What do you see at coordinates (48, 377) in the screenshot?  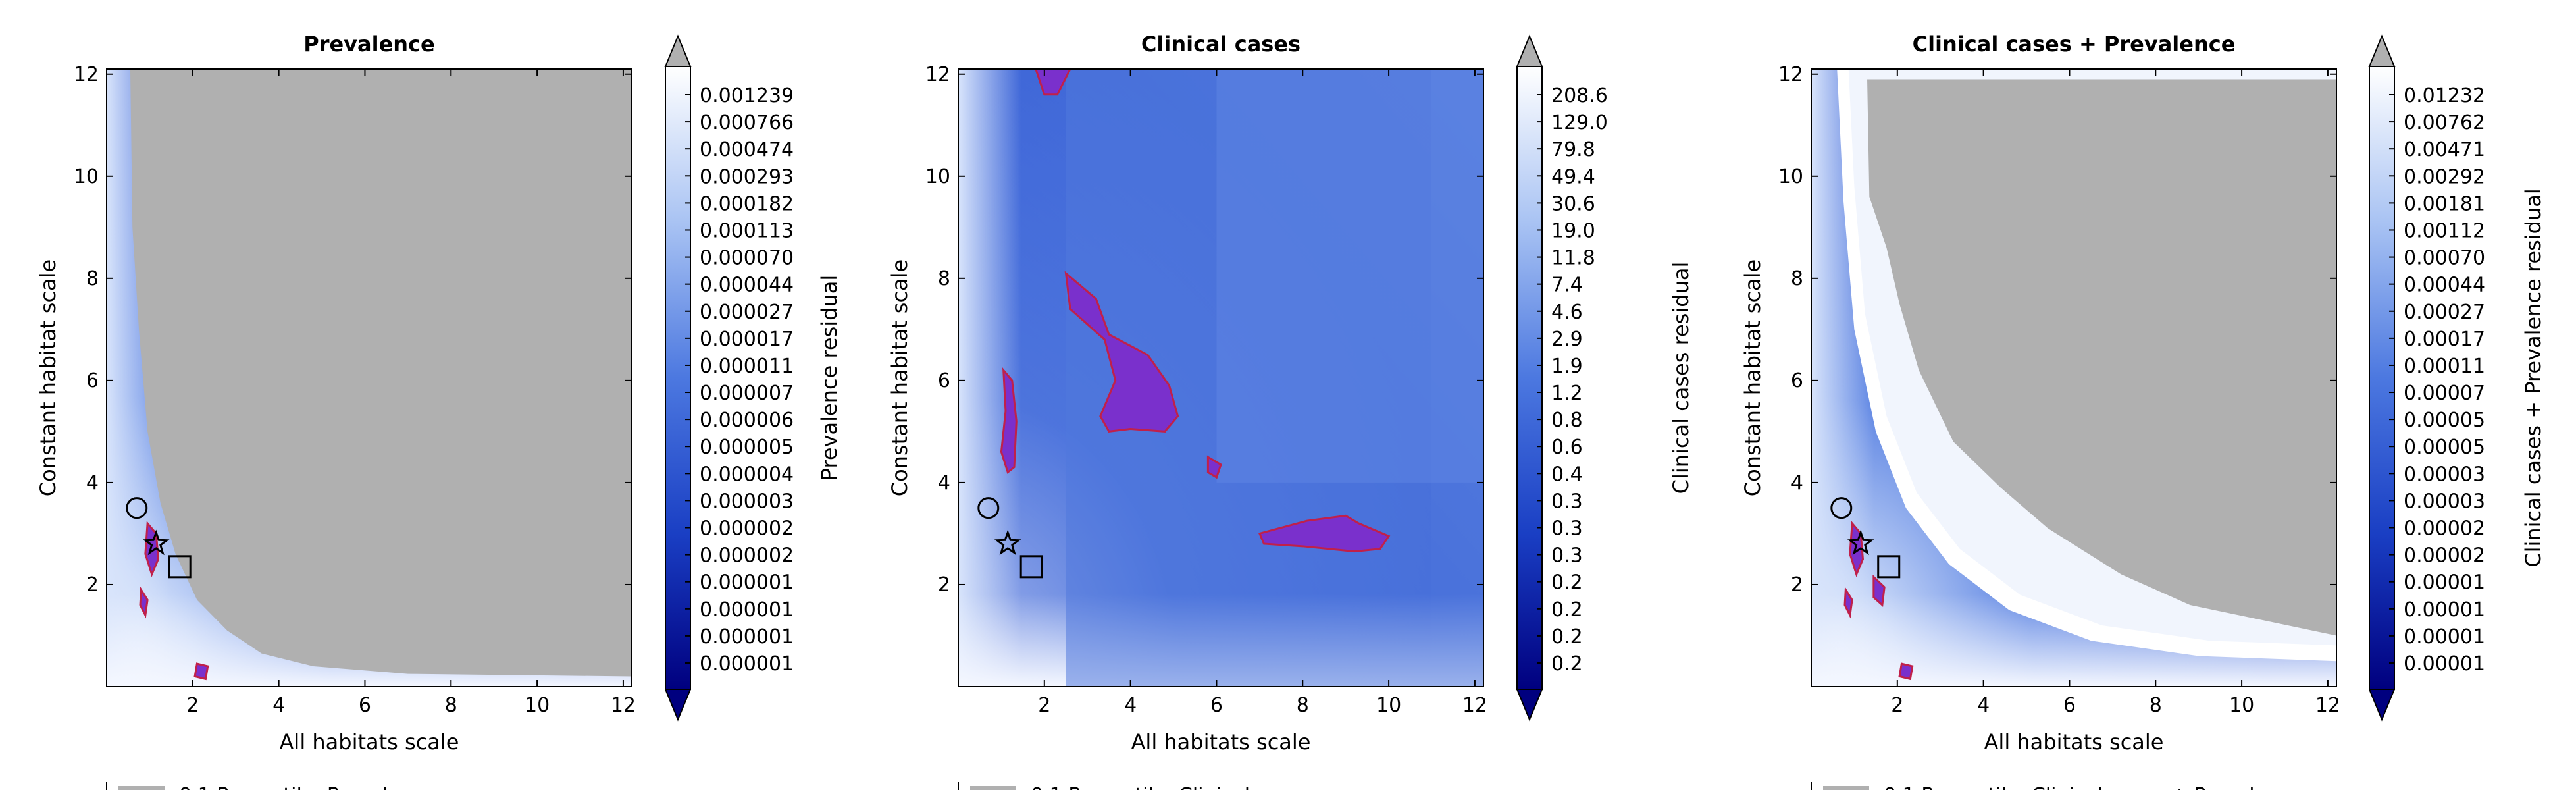 I see `y-axis-label: Constant habitat scale` at bounding box center [48, 377].